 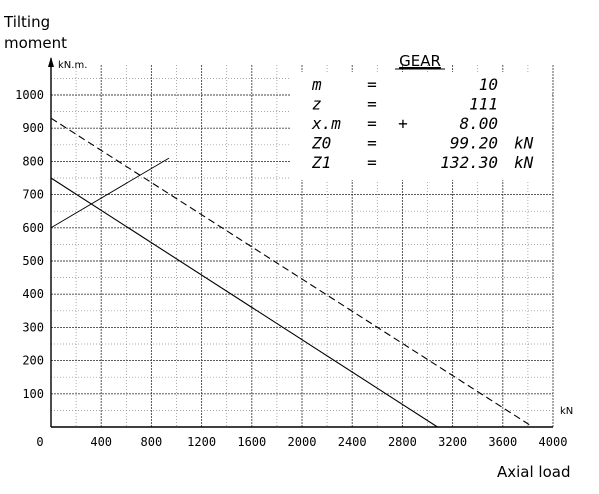 What do you see at coordinates (72, 65) in the screenshot?
I see `y-unit-label: kN.m.` at bounding box center [72, 65].